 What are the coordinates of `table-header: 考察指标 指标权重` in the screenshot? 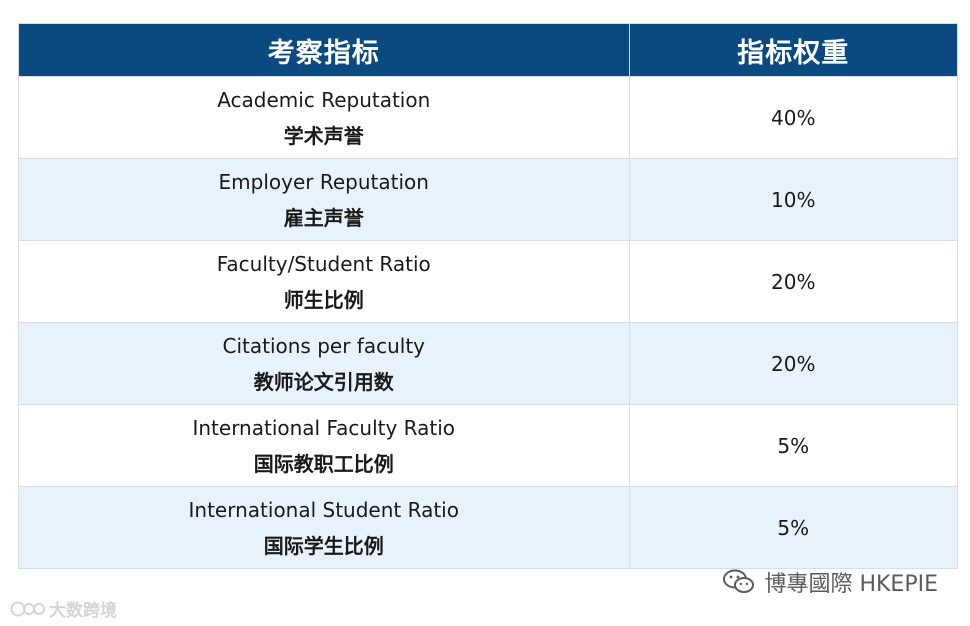 It's located at (488, 50).